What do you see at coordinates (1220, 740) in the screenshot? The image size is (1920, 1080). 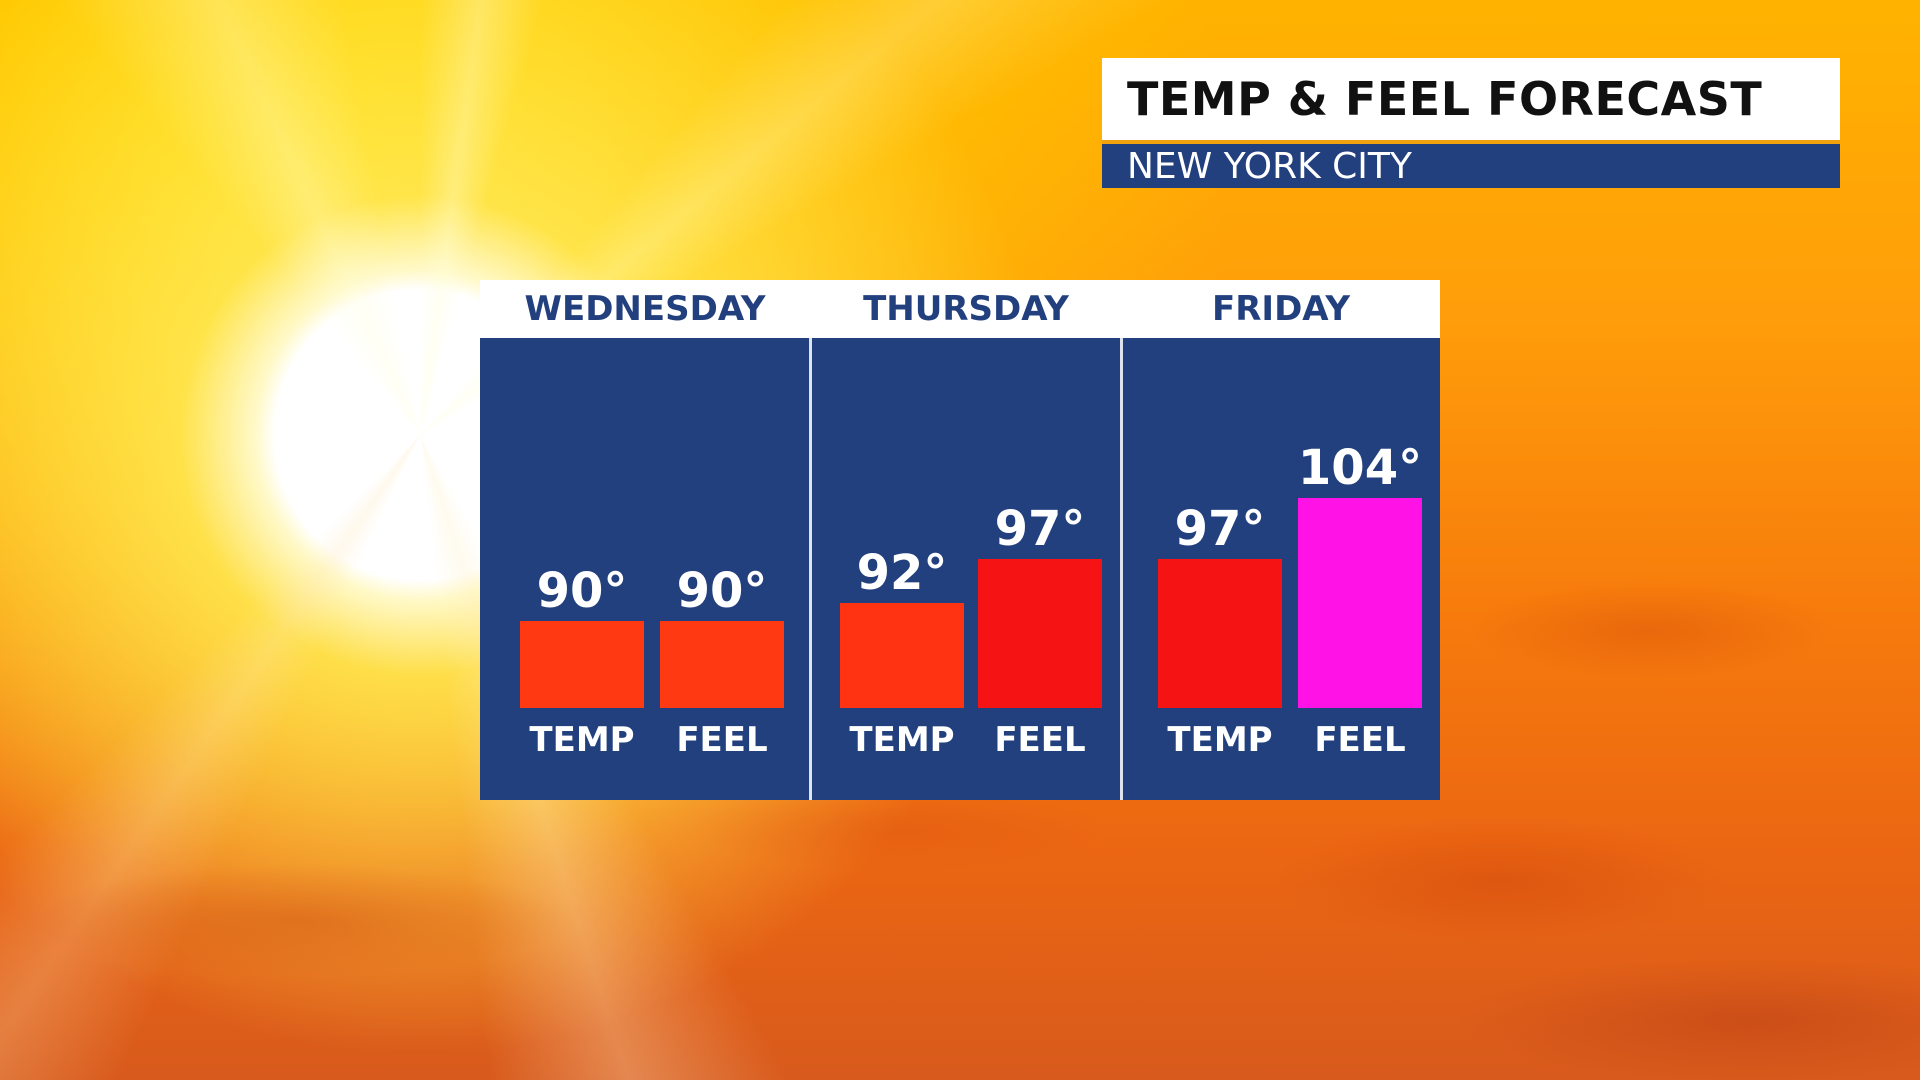 I see `bar-label-friday-temp: TEMP` at bounding box center [1220, 740].